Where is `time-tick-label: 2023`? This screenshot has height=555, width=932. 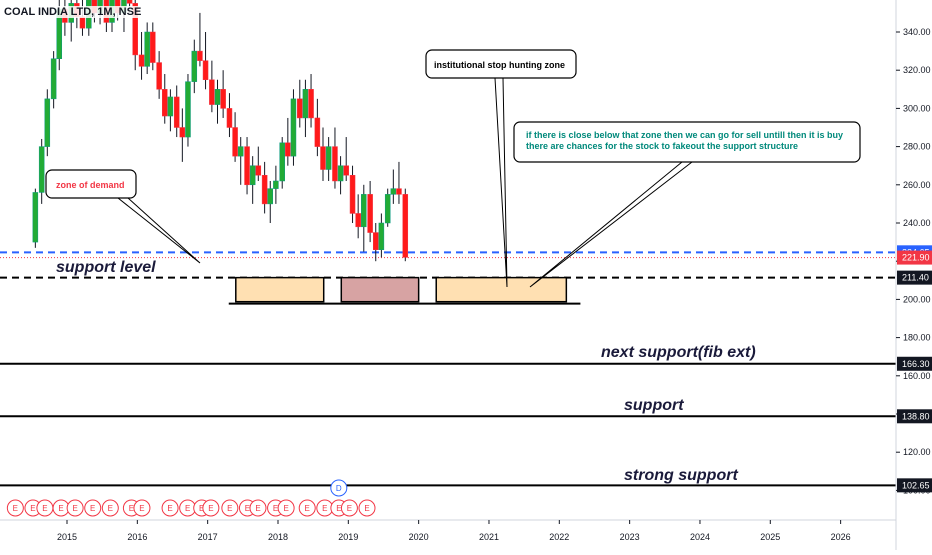
time-tick-label: 2023 is located at coordinates (630, 537).